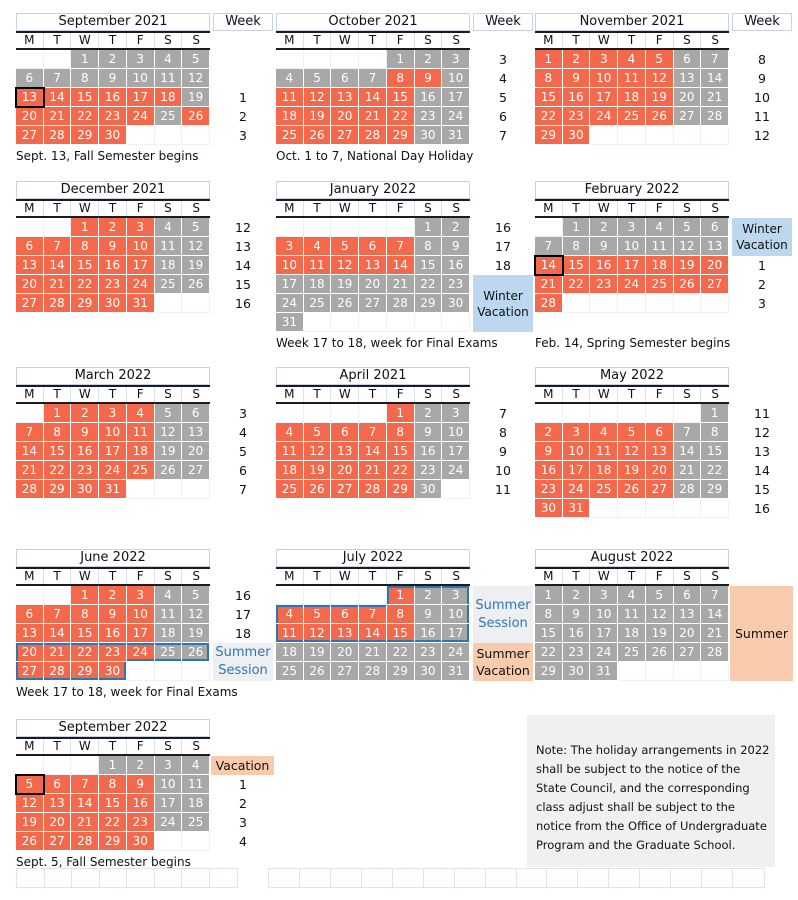  I want to click on month-title: January 2022, so click(373, 190).